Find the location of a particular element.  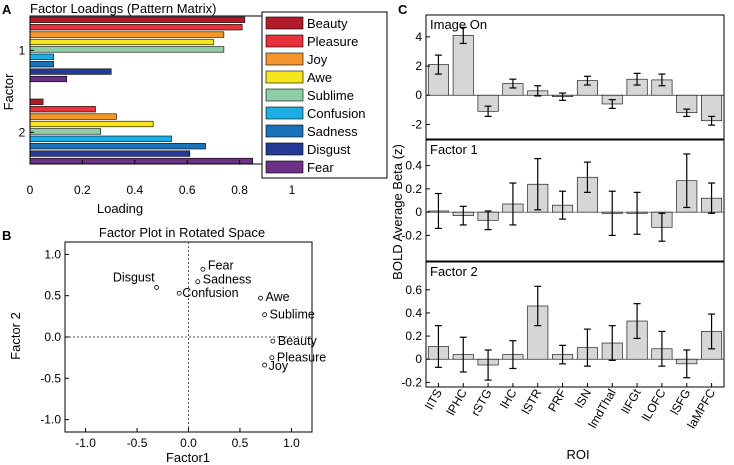

legend-label-joy: Joy is located at coordinates (317, 59).